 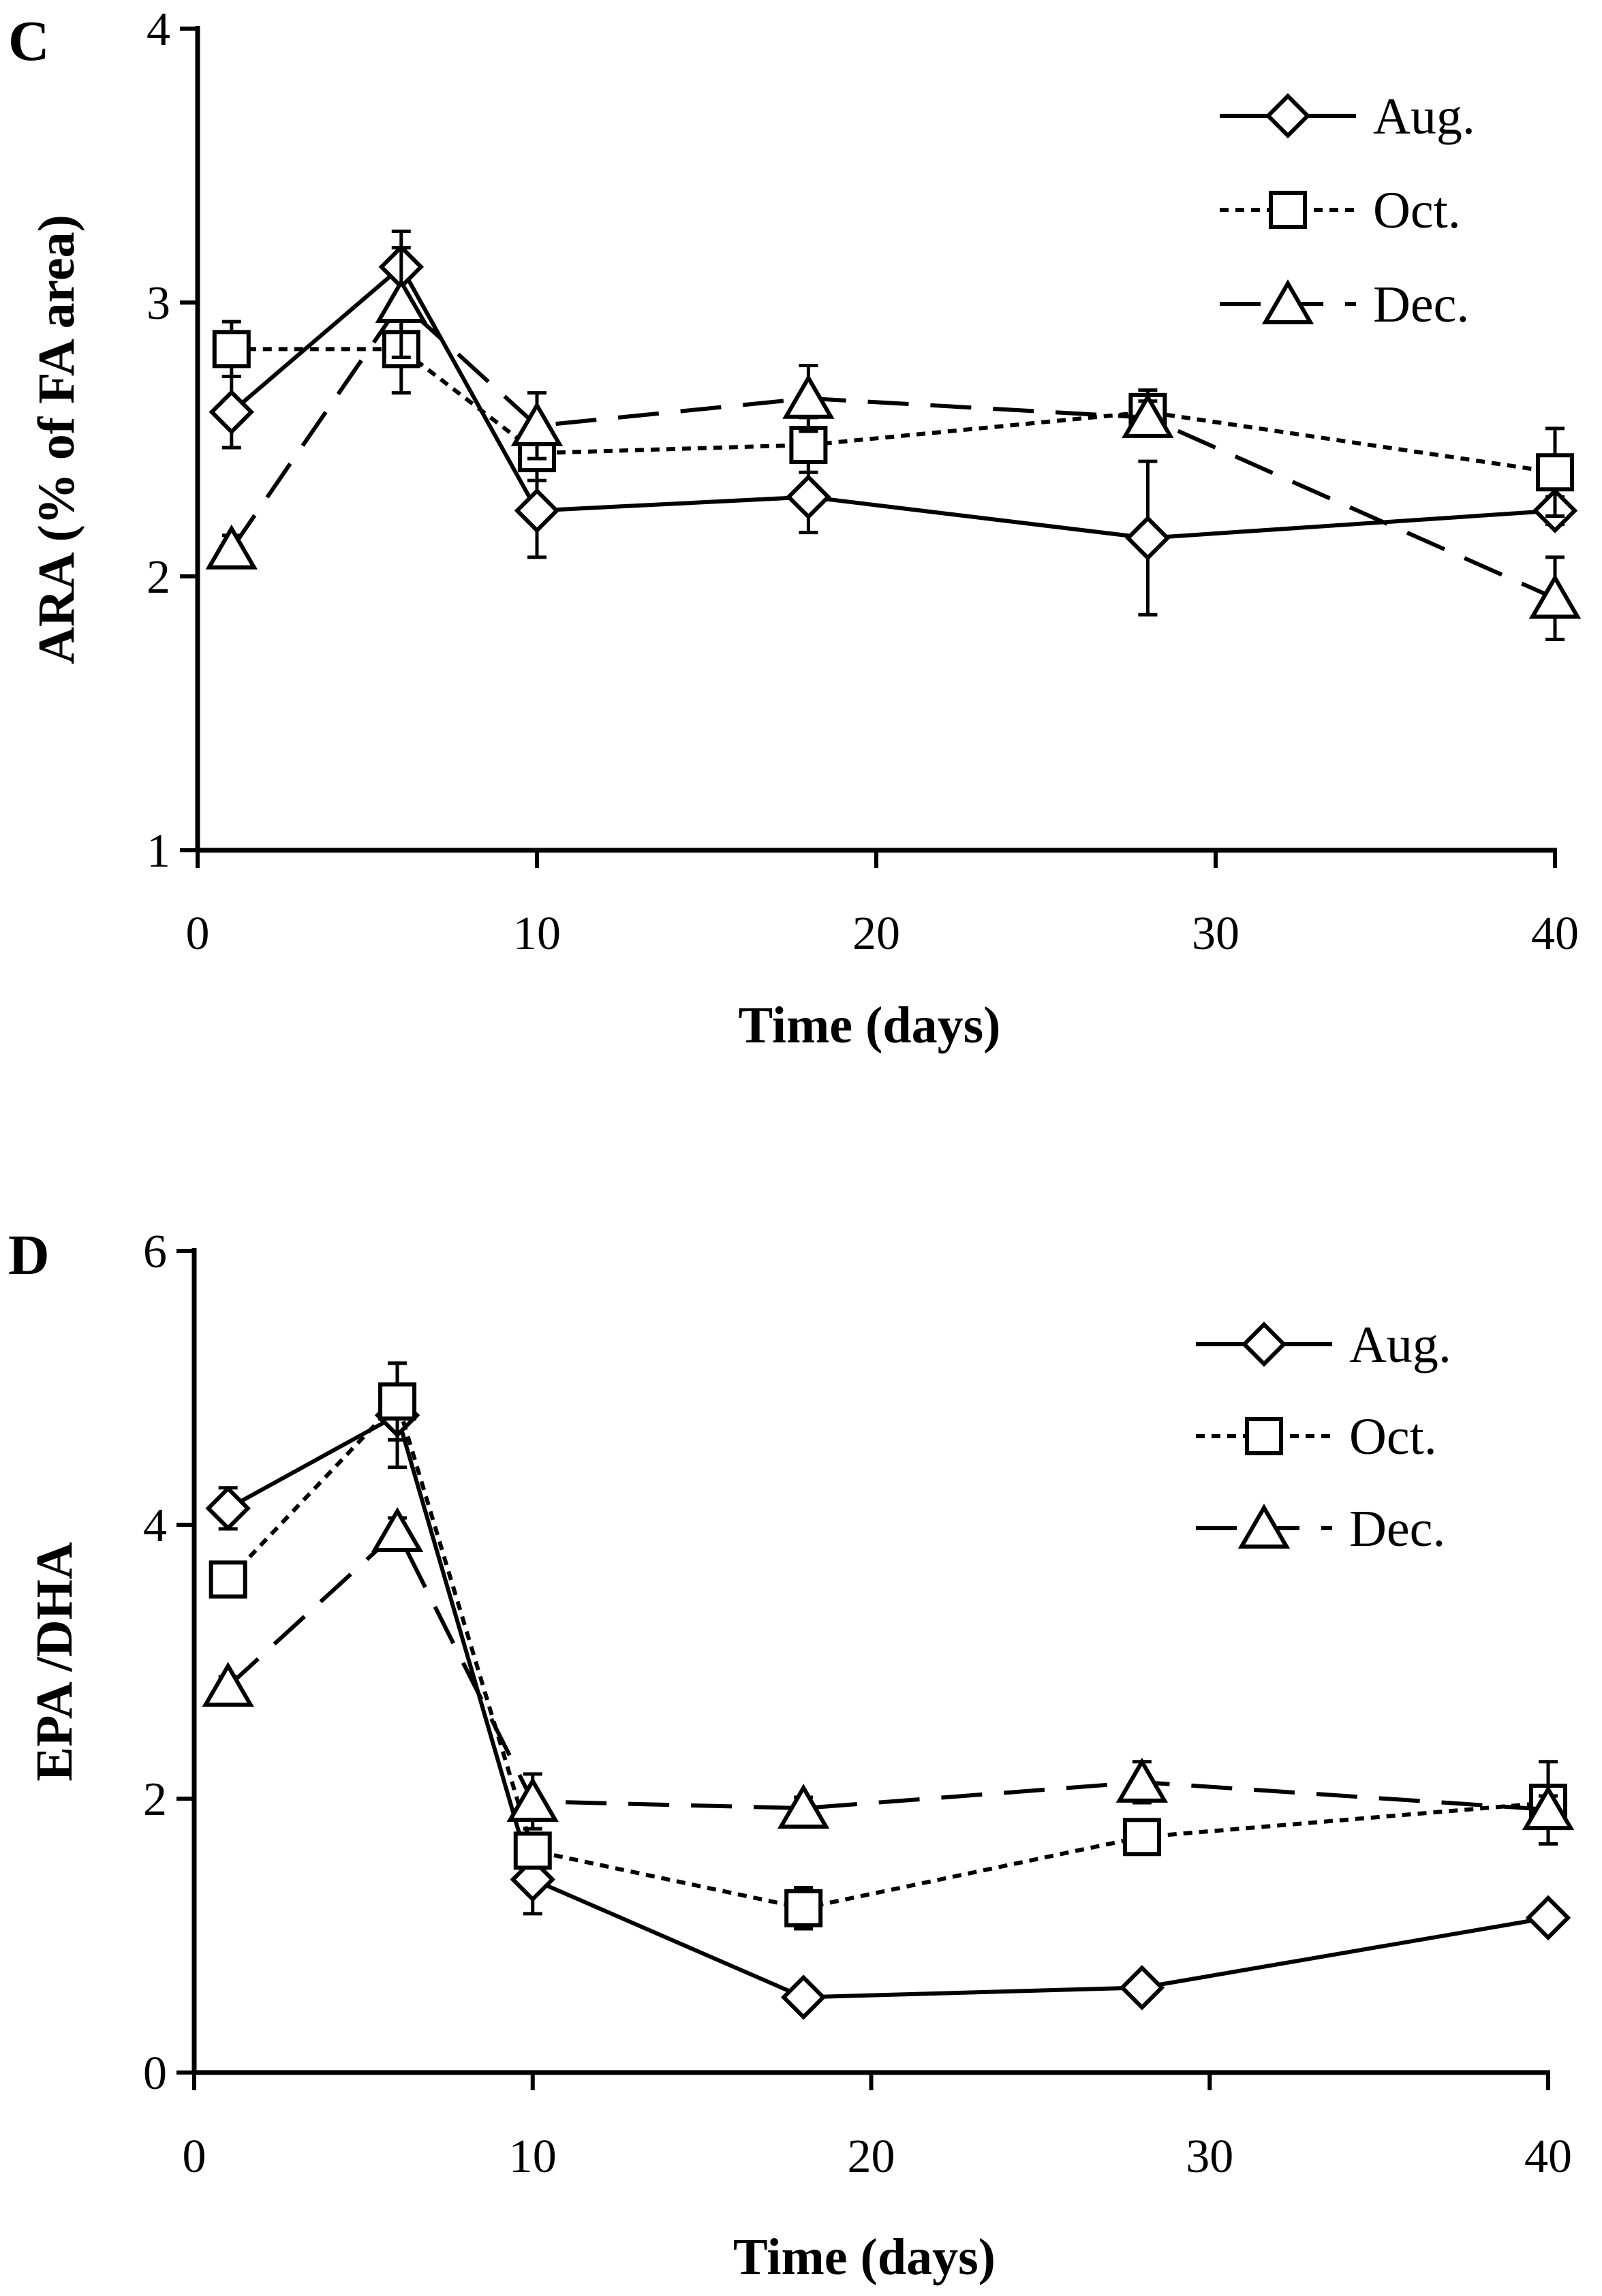 What do you see at coordinates (155, 1252) in the screenshot?
I see `y-tick-label: 6` at bounding box center [155, 1252].